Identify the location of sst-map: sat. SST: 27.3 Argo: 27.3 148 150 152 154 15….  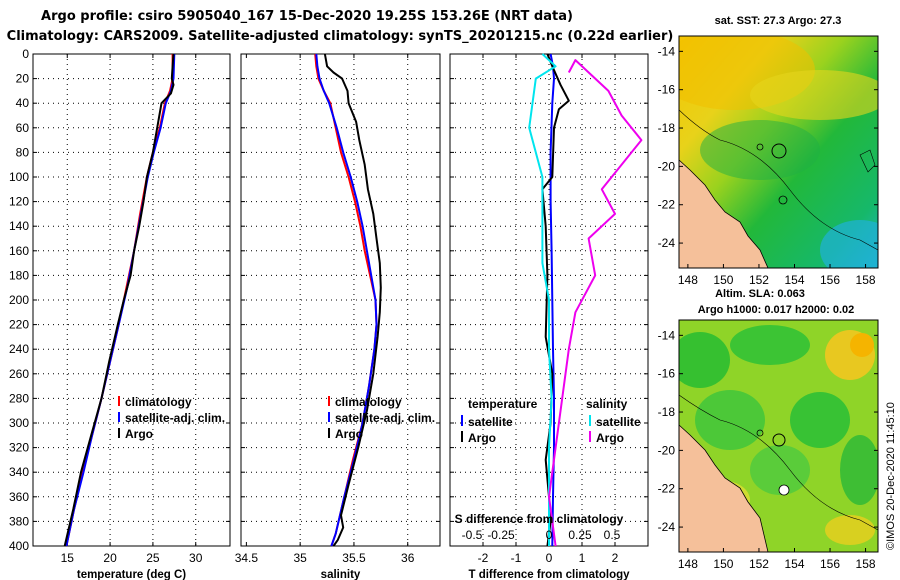
(768, 151).